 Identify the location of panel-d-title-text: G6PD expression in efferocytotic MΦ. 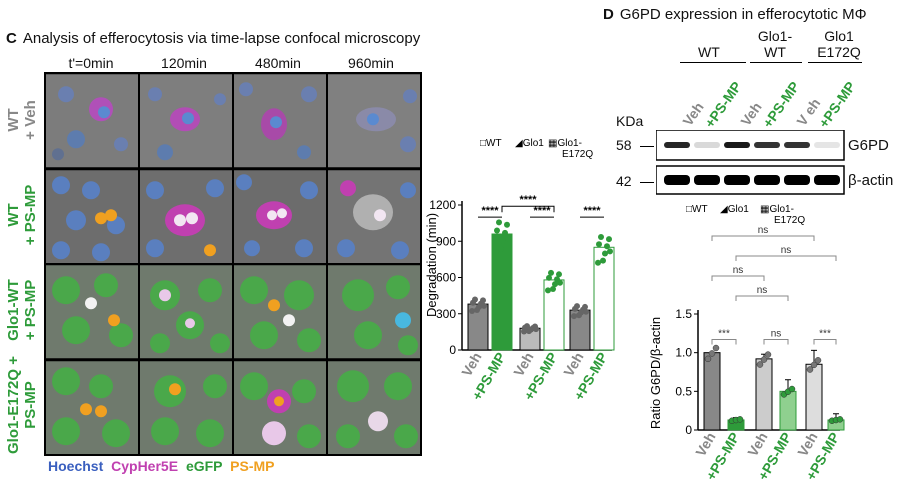
(743, 14).